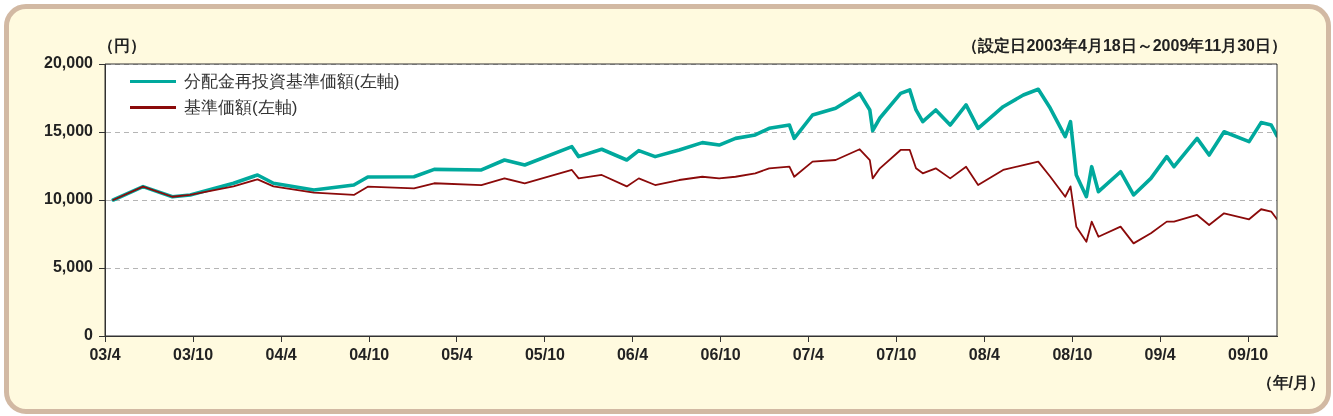  What do you see at coordinates (1072, 355) in the screenshot?
I see `x-tick-label: 08/10` at bounding box center [1072, 355].